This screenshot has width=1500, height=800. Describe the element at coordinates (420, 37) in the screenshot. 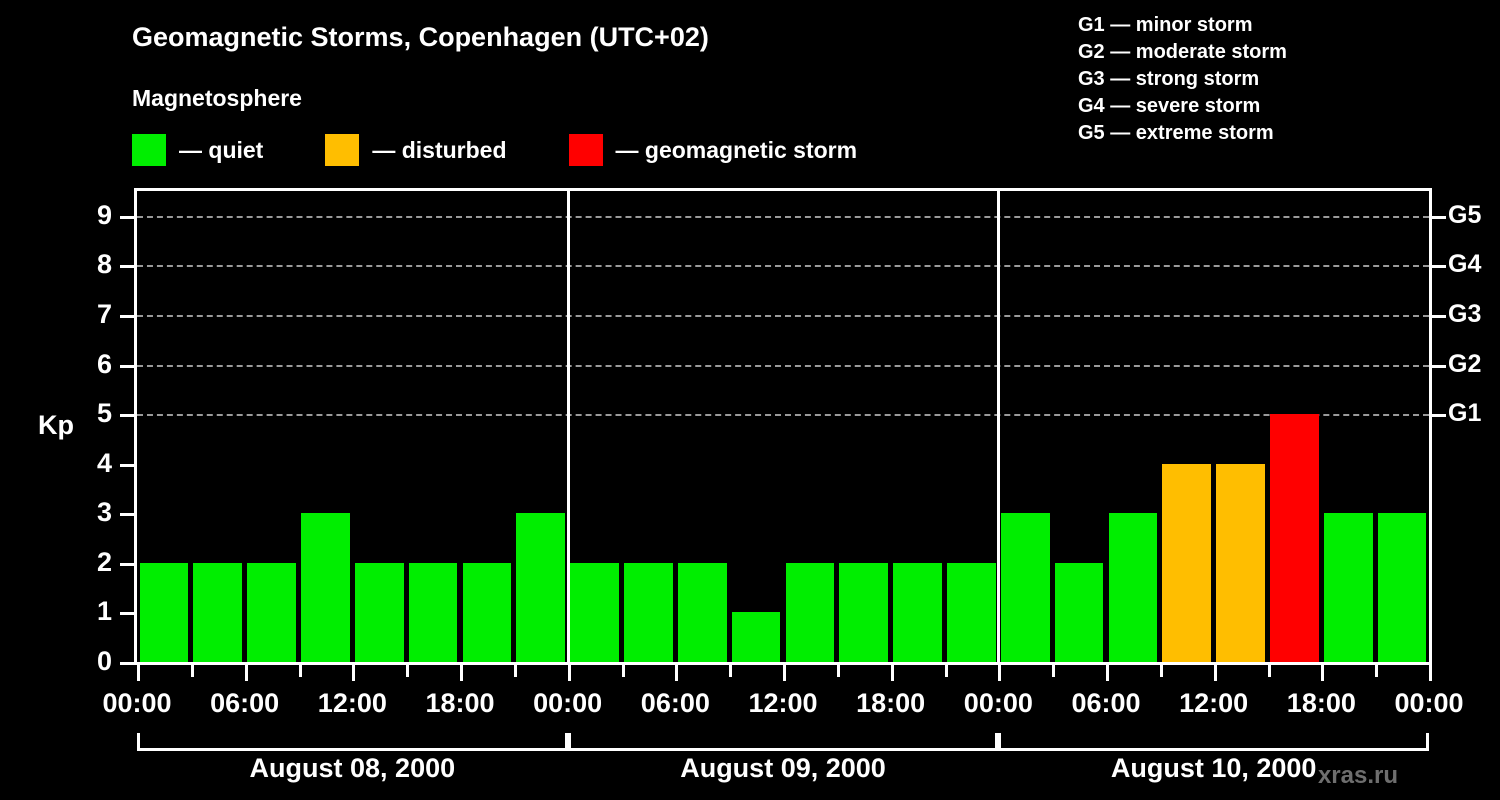

I see `page-title: Geomagnetic Storms, Copenhagen (UTC+02)` at that location.